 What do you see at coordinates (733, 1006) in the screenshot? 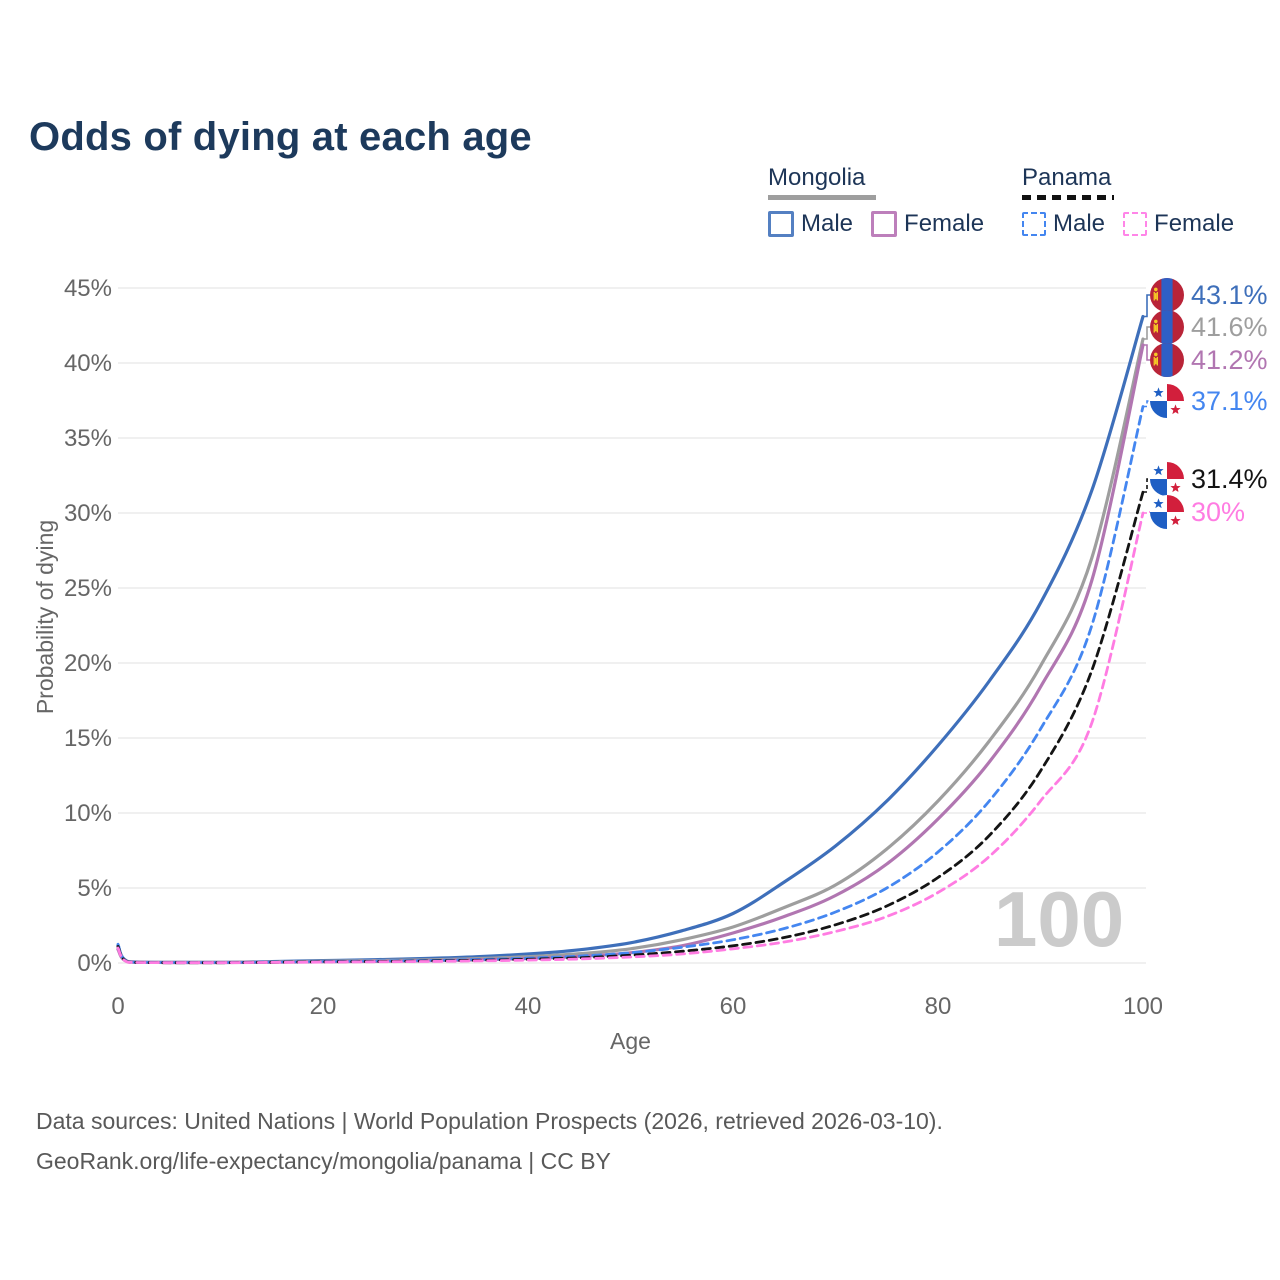
I see `x-tick-label: 60` at bounding box center [733, 1006].